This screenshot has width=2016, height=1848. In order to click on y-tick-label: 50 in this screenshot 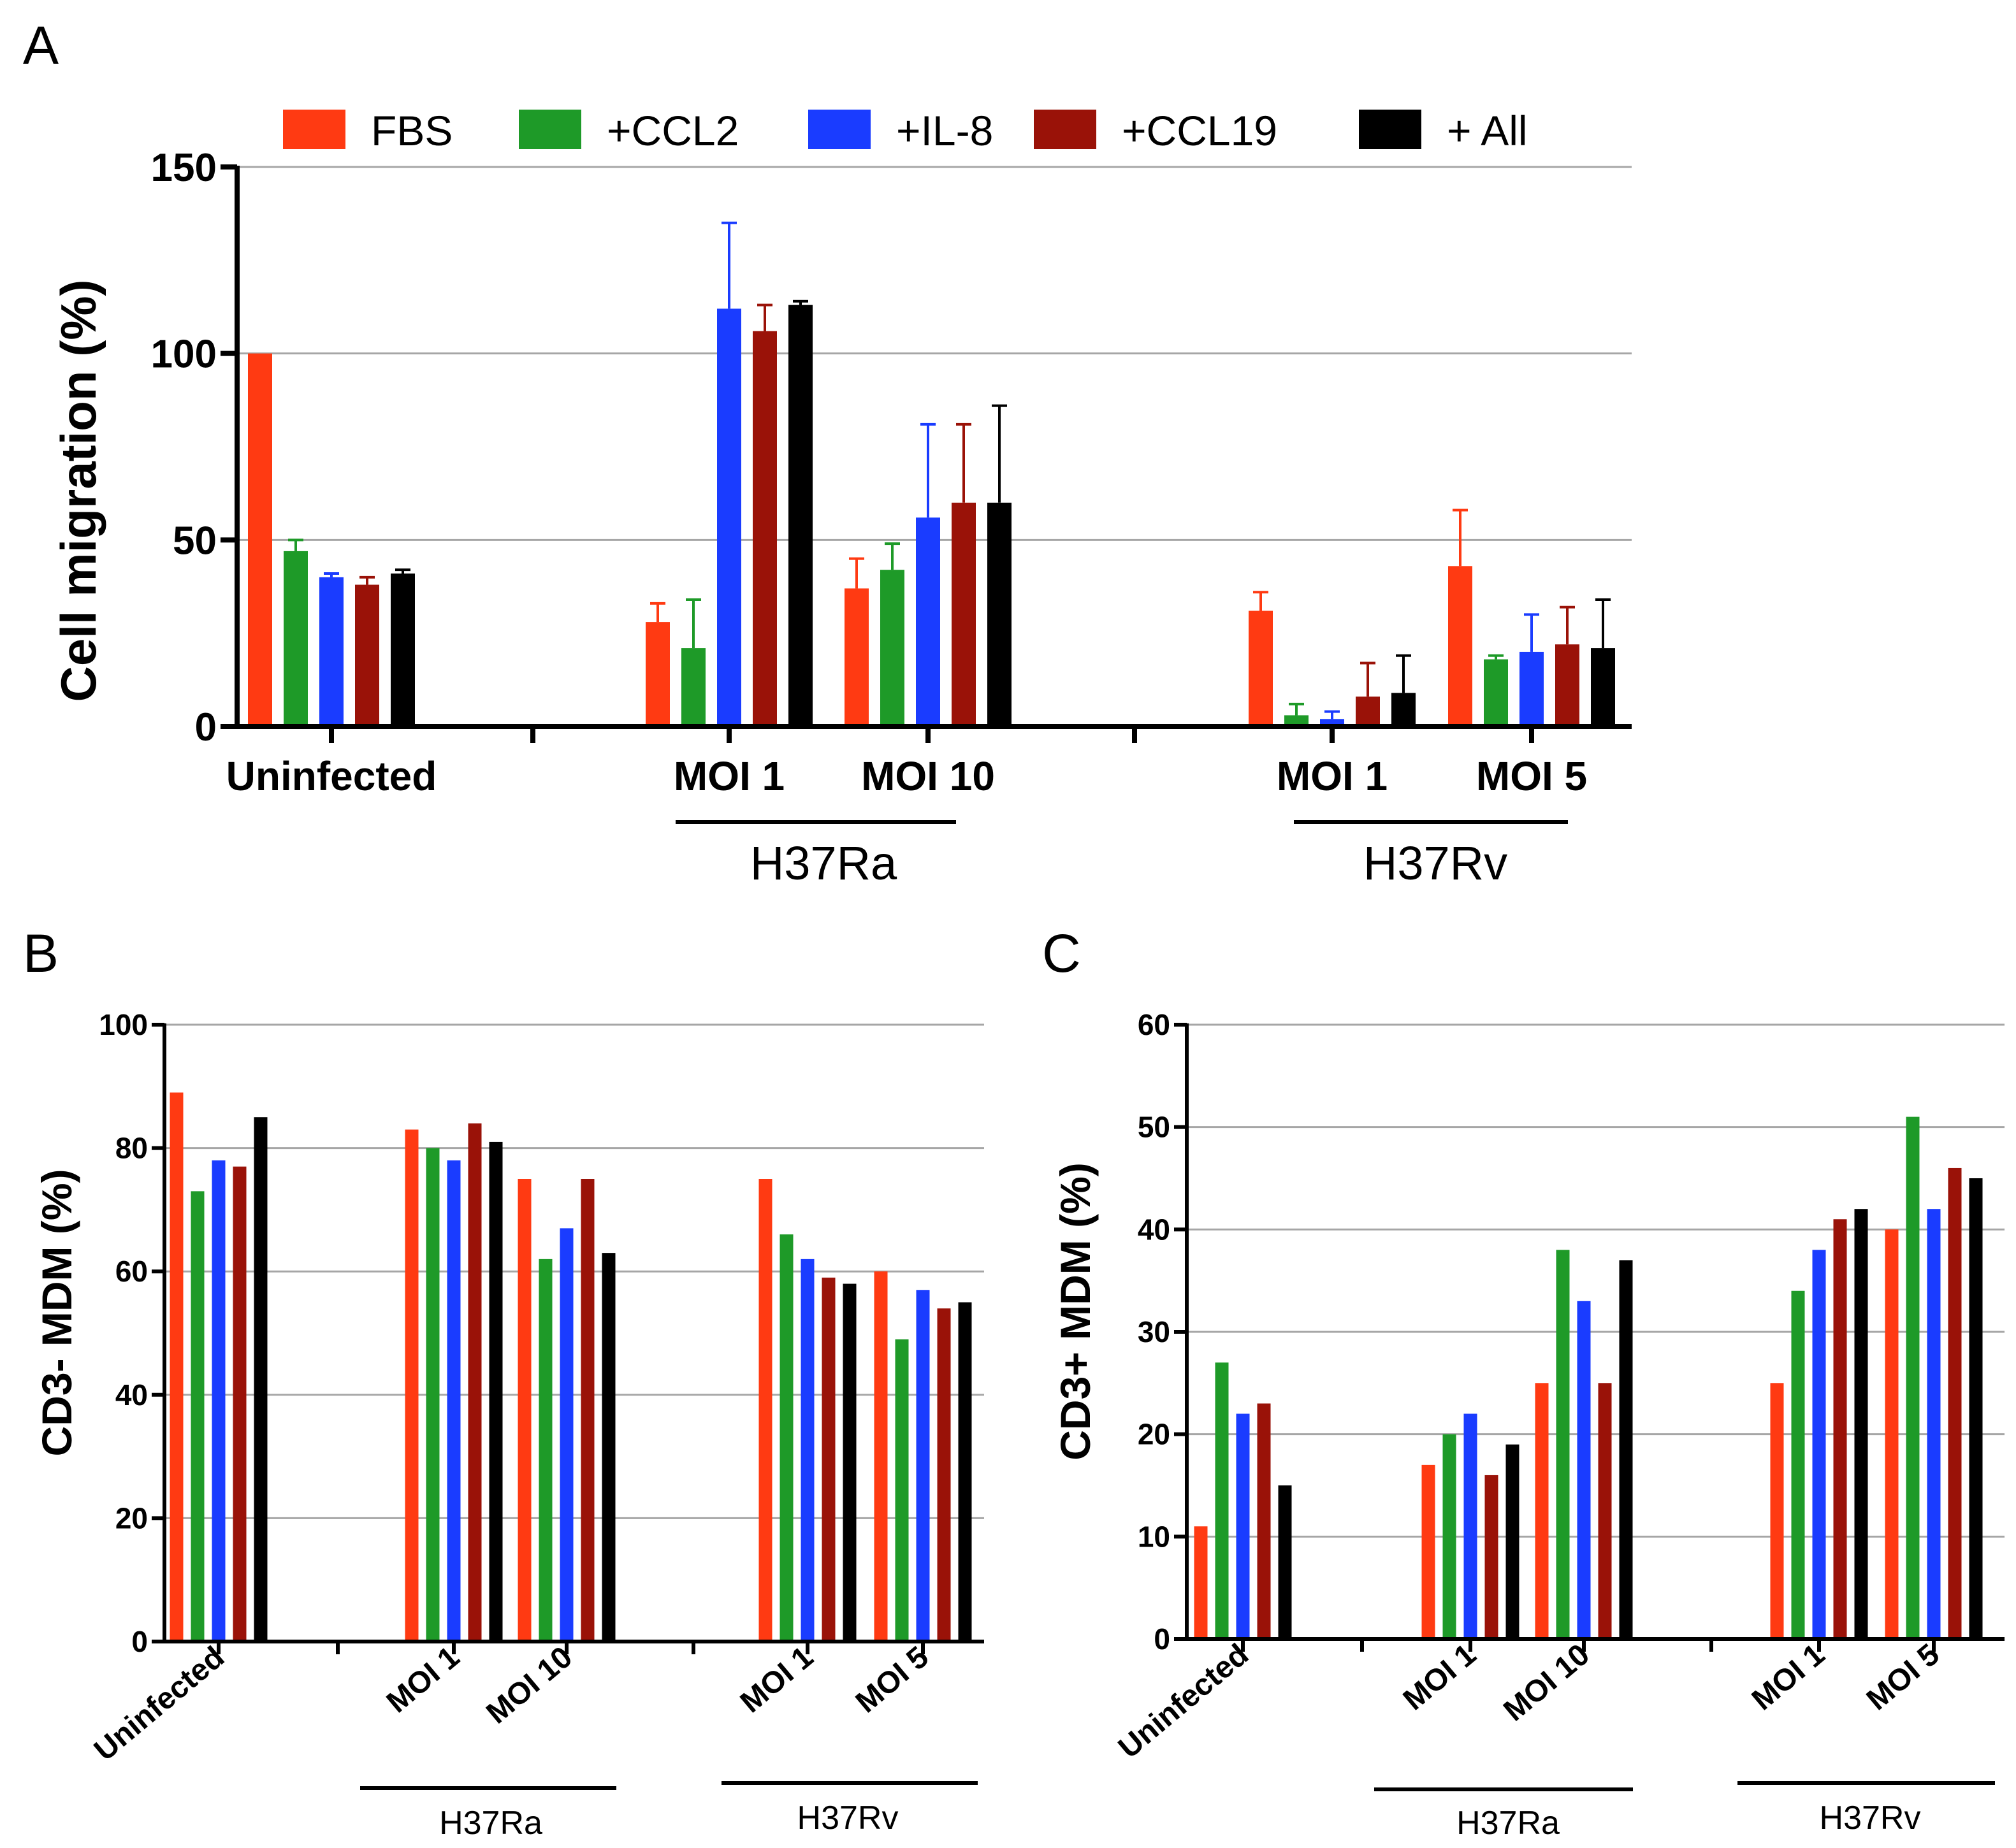, I will do `click(195, 541)`.